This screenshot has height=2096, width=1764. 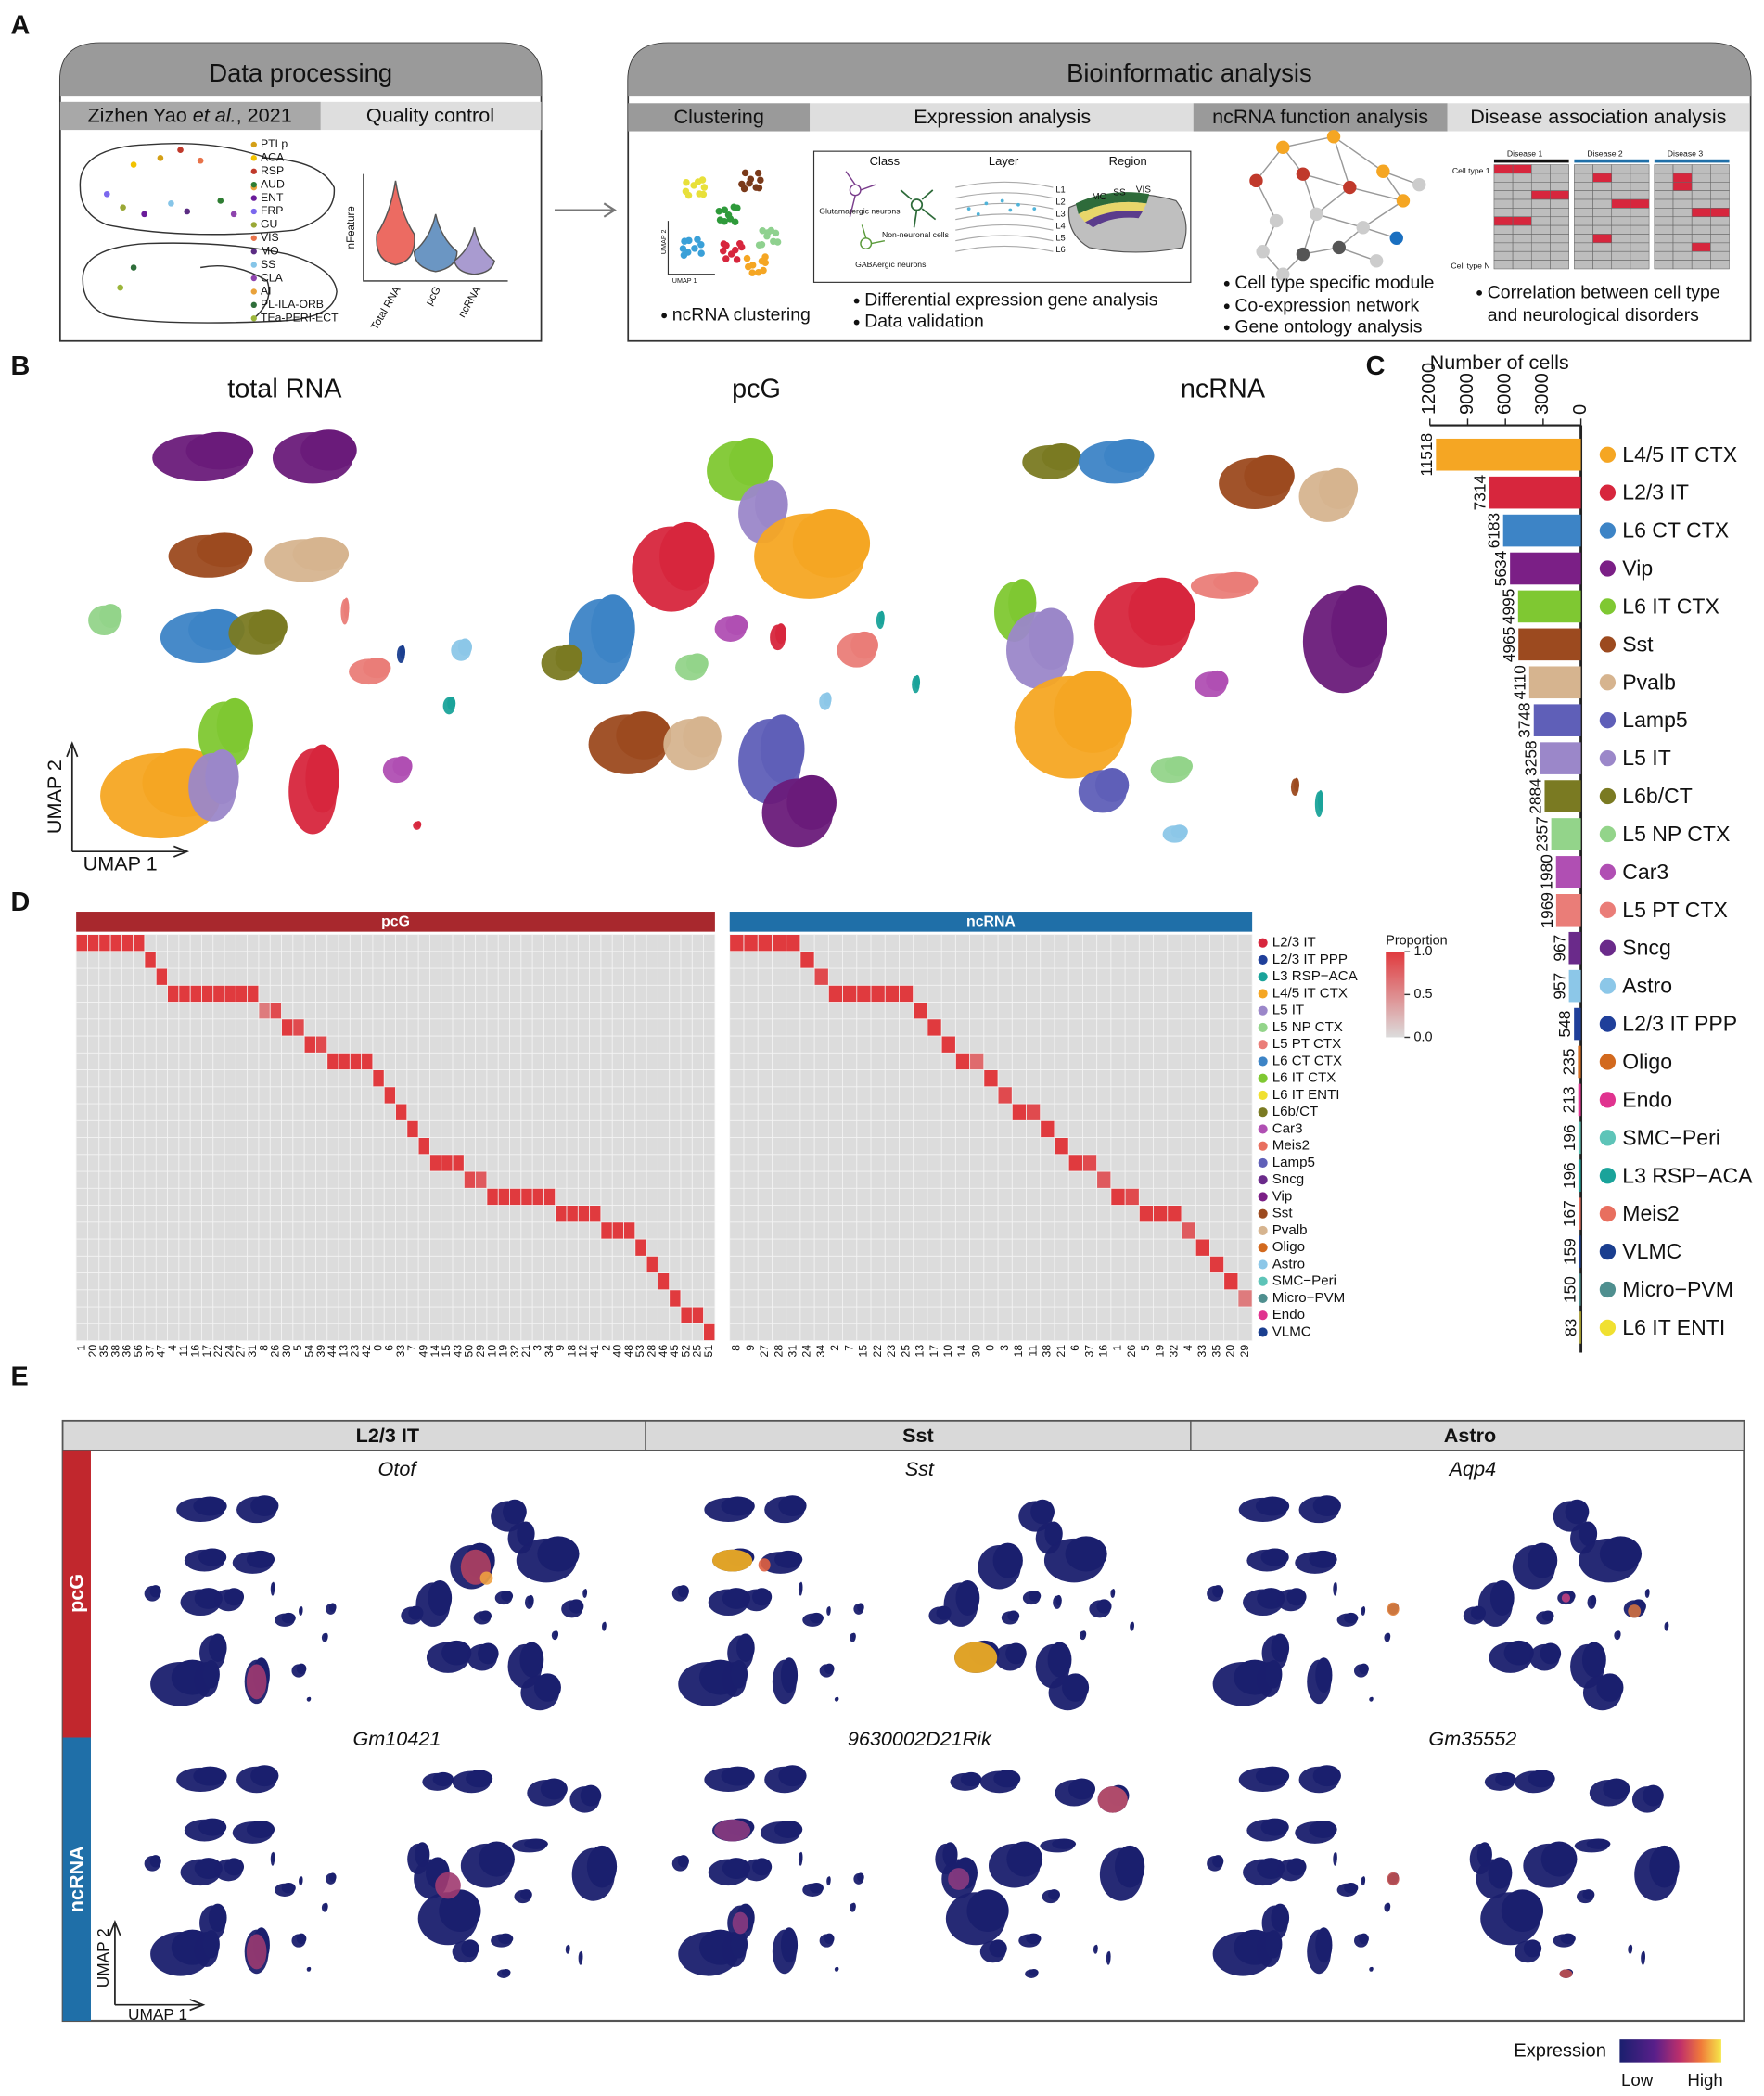 What do you see at coordinates (1568, 1062) in the screenshot?
I see `value-label: 235` at bounding box center [1568, 1062].